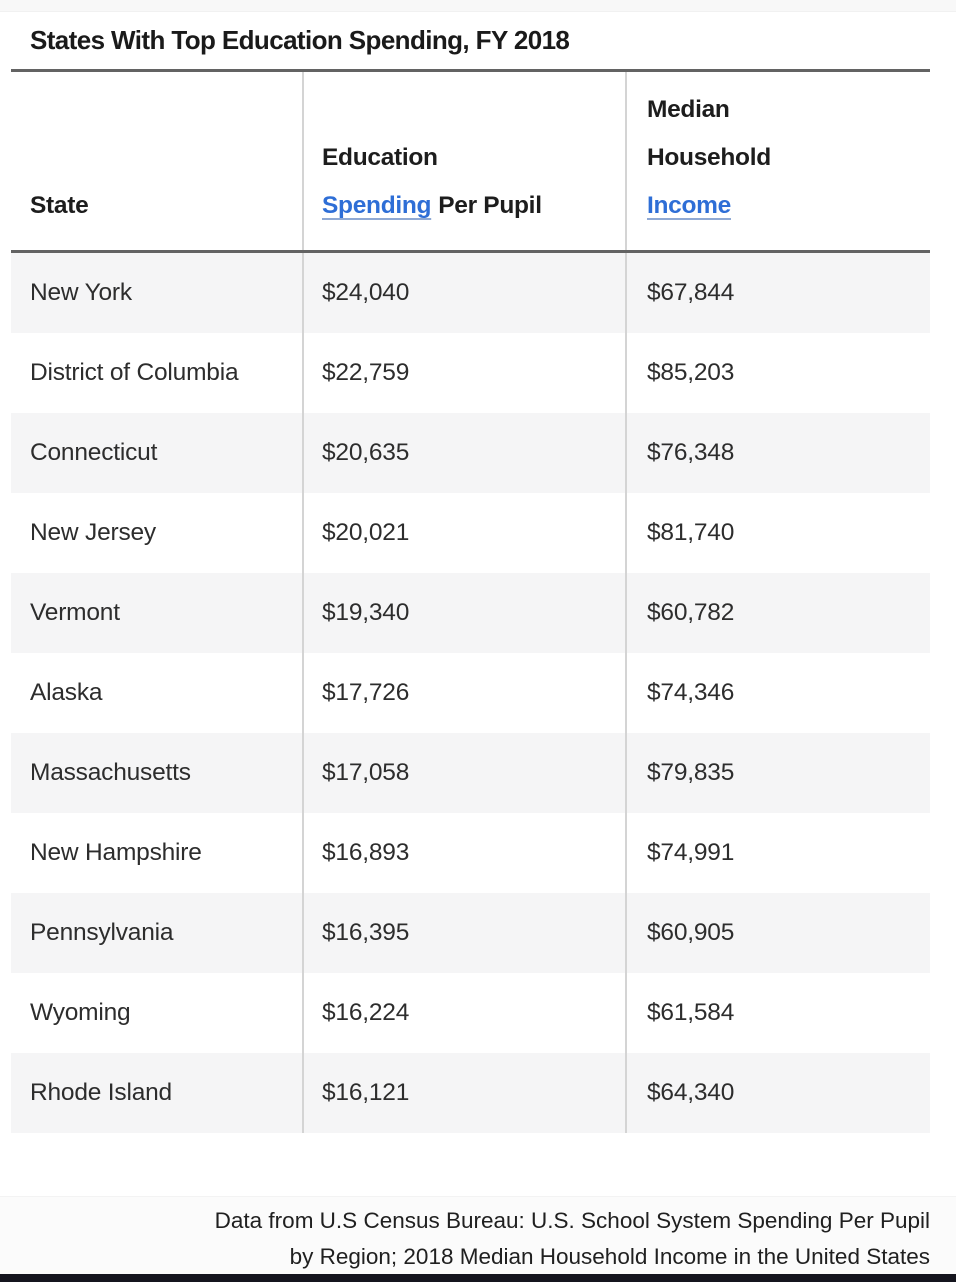 This screenshot has width=956, height=1282. What do you see at coordinates (463, 533) in the screenshot?
I see `cell-spending: $20,021` at bounding box center [463, 533].